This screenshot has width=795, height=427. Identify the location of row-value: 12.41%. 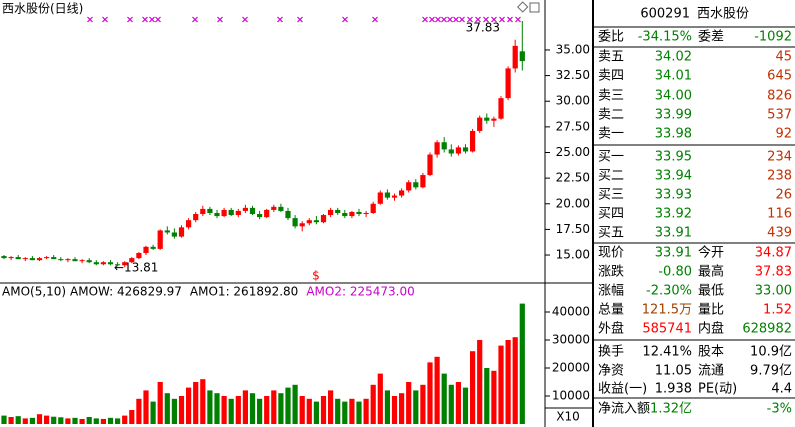
(667, 352).